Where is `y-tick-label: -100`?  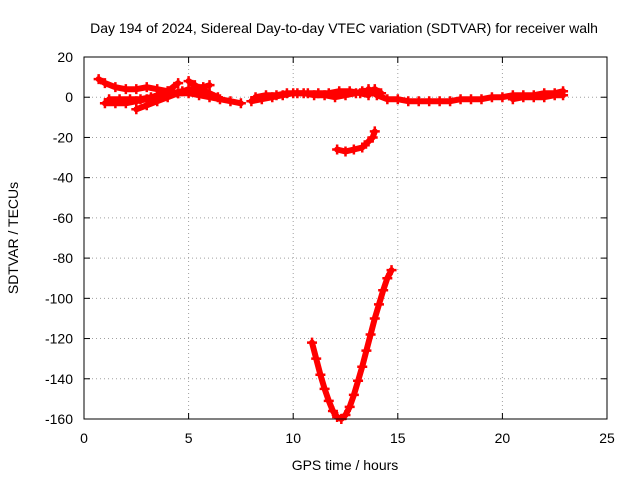 y-tick-label: -100 is located at coordinates (59, 298).